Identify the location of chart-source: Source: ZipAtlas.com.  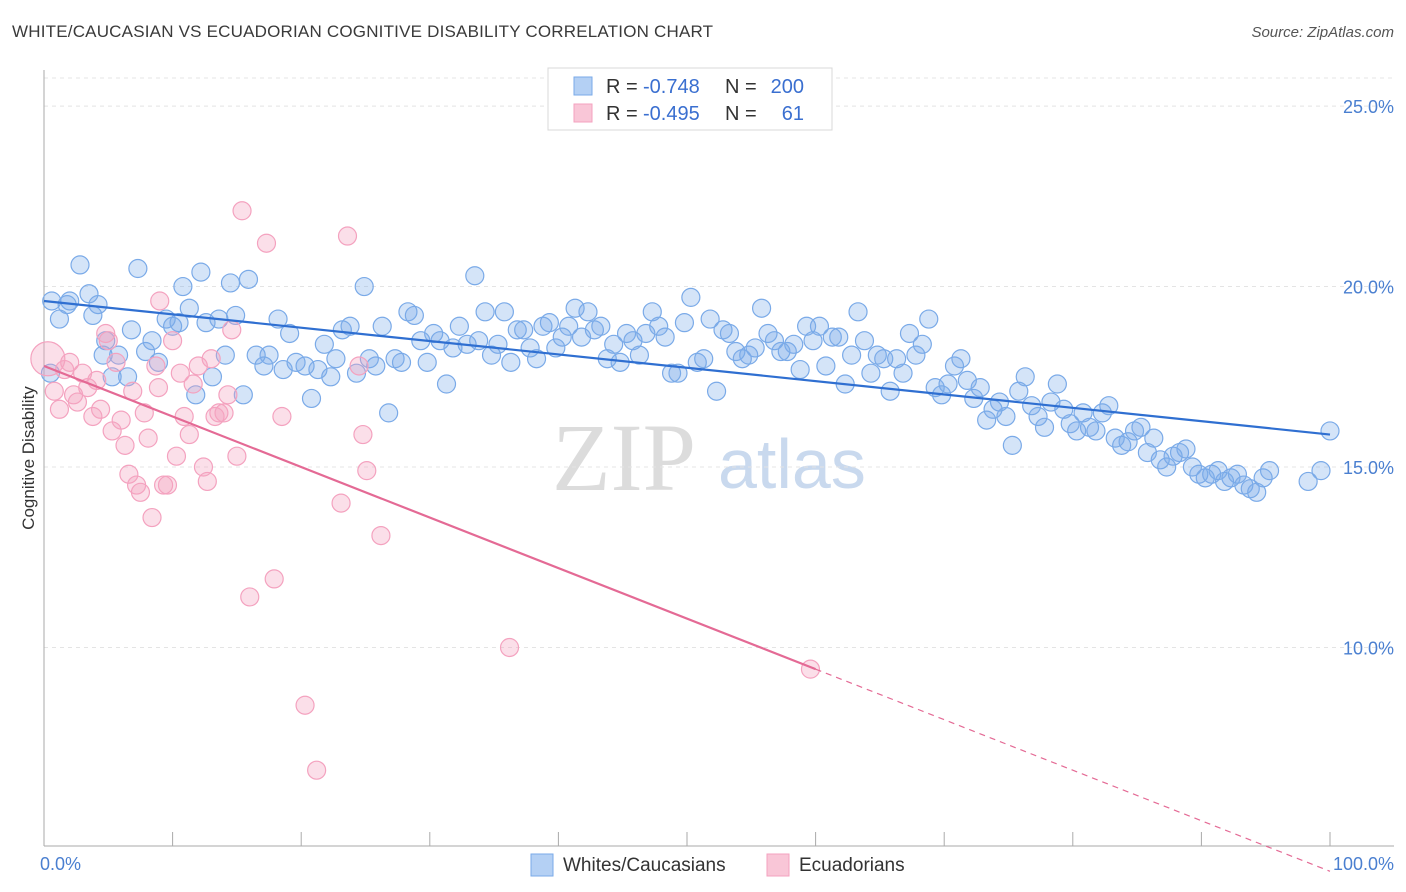
(1322, 32).